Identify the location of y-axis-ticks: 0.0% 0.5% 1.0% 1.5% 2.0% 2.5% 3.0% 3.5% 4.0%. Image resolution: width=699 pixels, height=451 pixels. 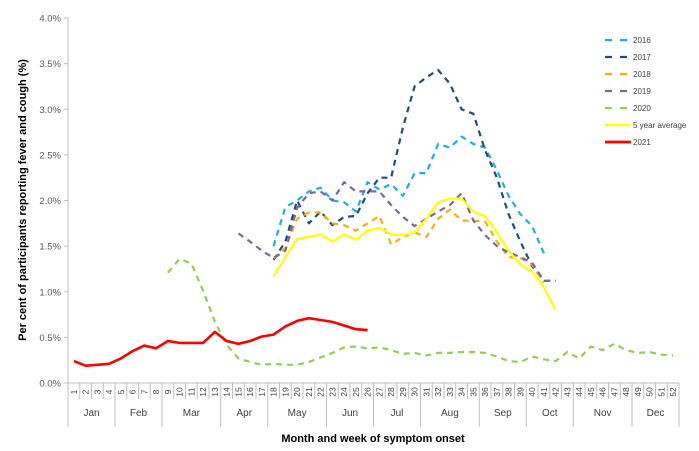
(53, 202).